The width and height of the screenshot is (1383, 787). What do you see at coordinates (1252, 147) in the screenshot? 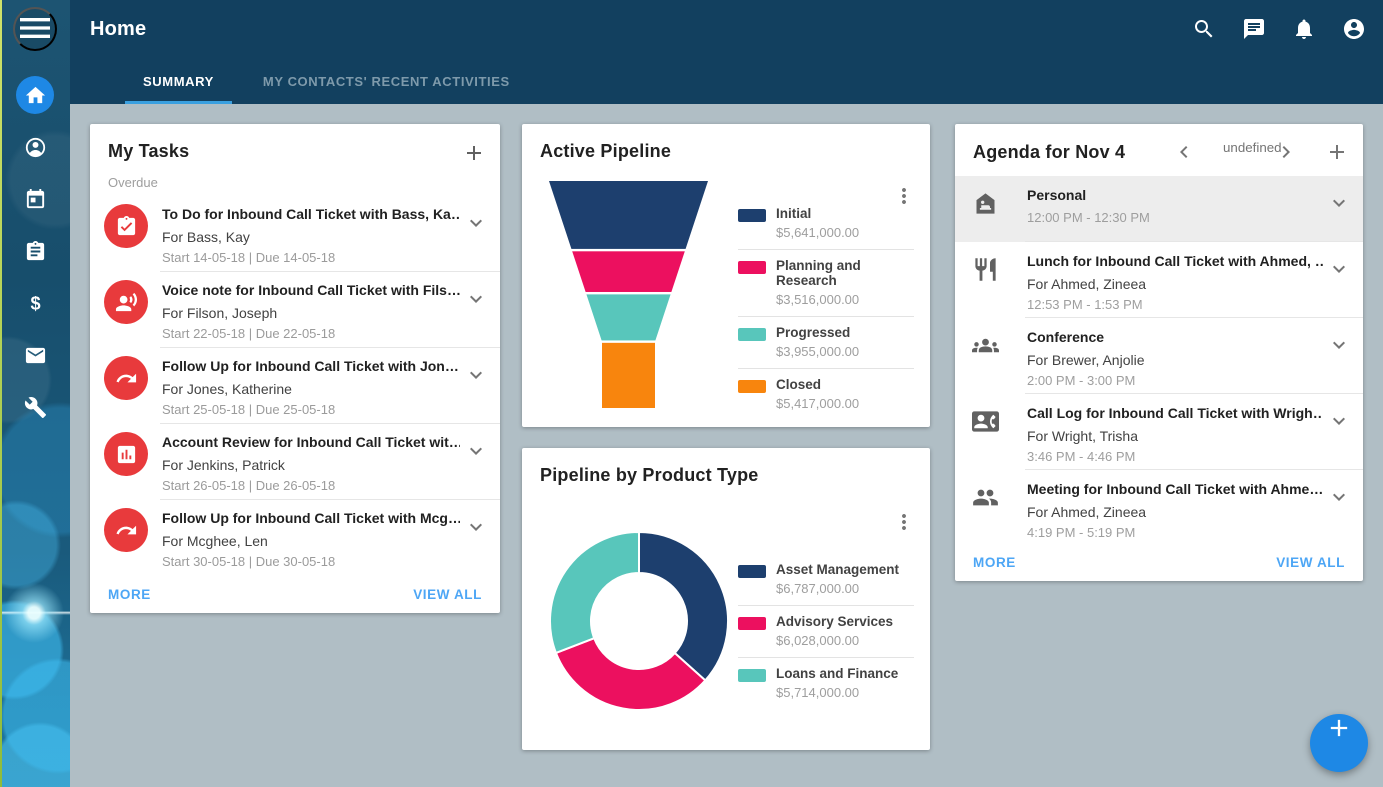
I see `calendar-icon: undefined` at bounding box center [1252, 147].